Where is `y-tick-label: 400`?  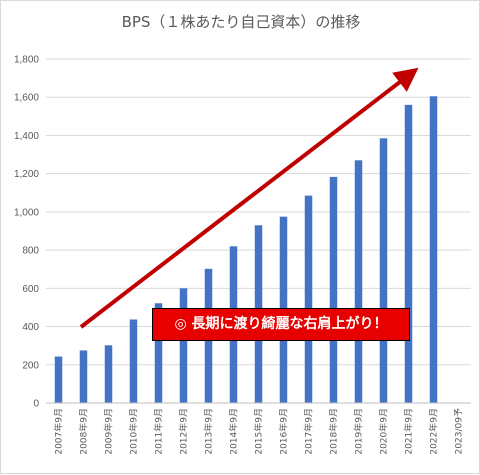 y-tick-label: 400 is located at coordinates (30, 327).